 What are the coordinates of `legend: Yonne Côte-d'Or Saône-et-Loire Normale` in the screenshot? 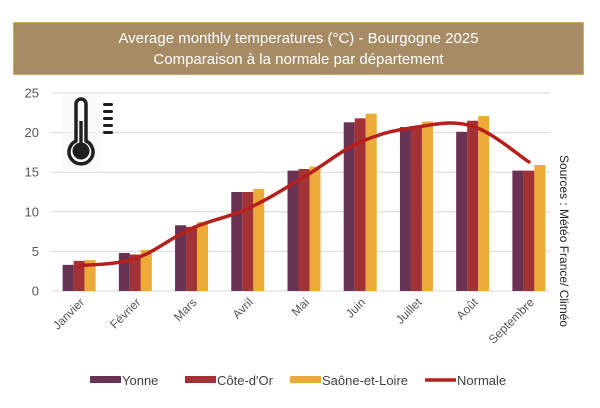 It's located at (298, 380).